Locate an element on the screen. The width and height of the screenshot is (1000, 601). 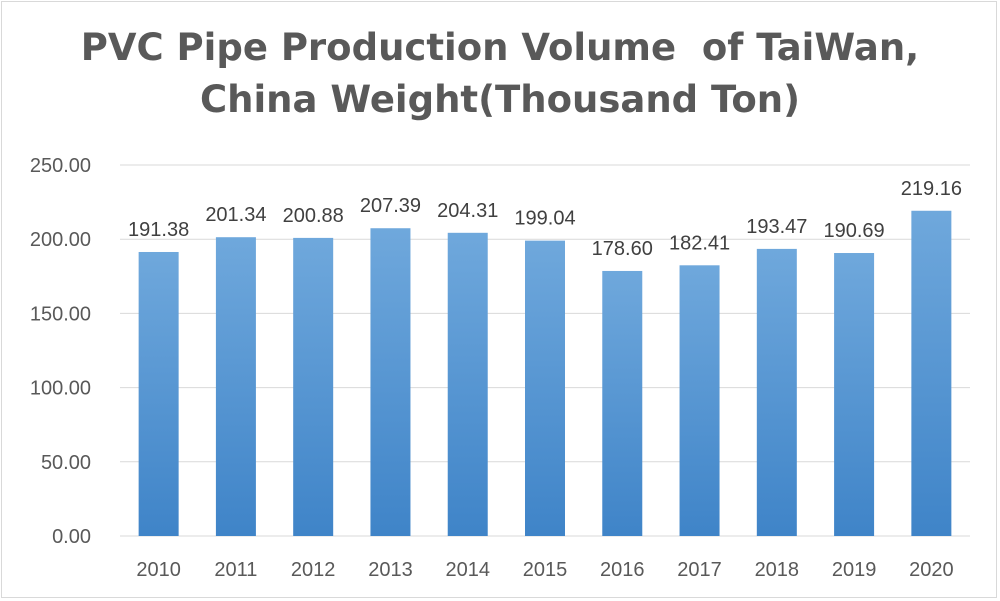
data-label: 207.39 is located at coordinates (390, 206).